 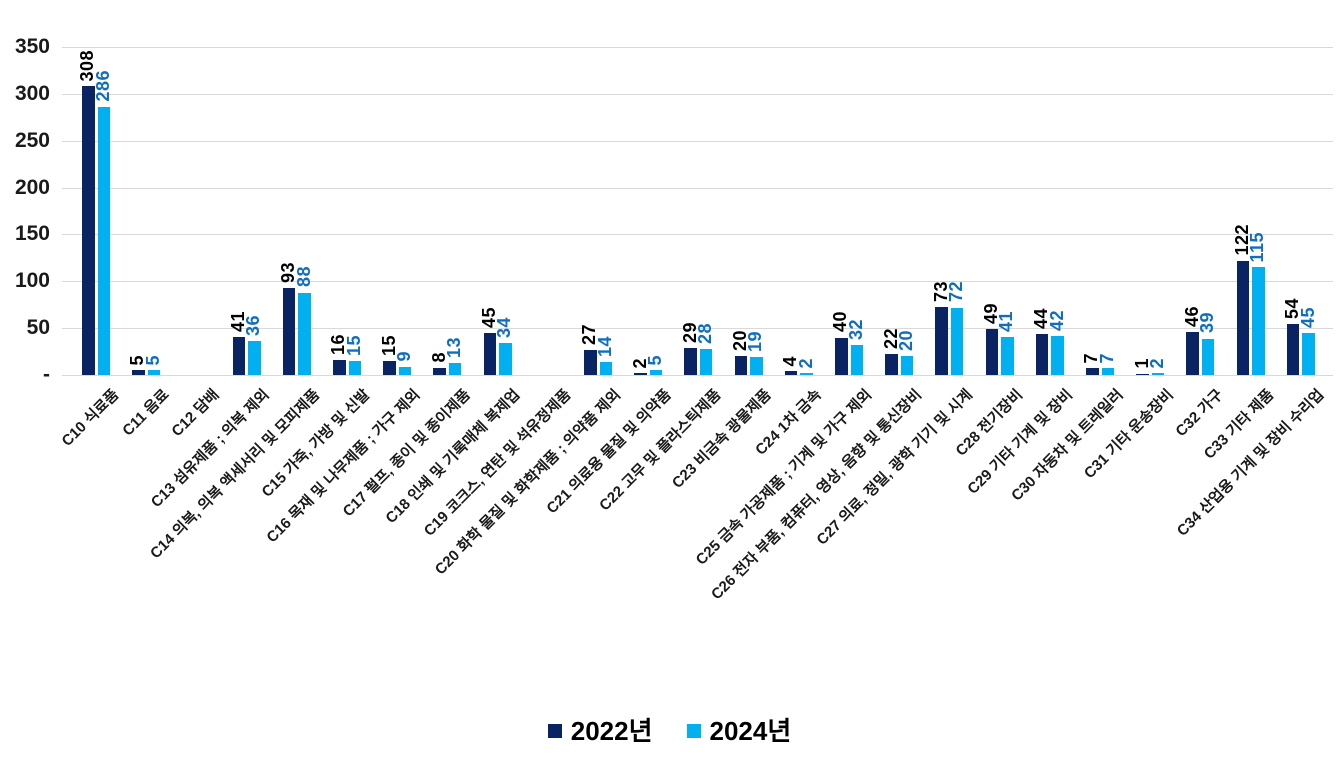 What do you see at coordinates (145, 413) in the screenshot?
I see `x-axis-category-label: C11 음료` at bounding box center [145, 413].